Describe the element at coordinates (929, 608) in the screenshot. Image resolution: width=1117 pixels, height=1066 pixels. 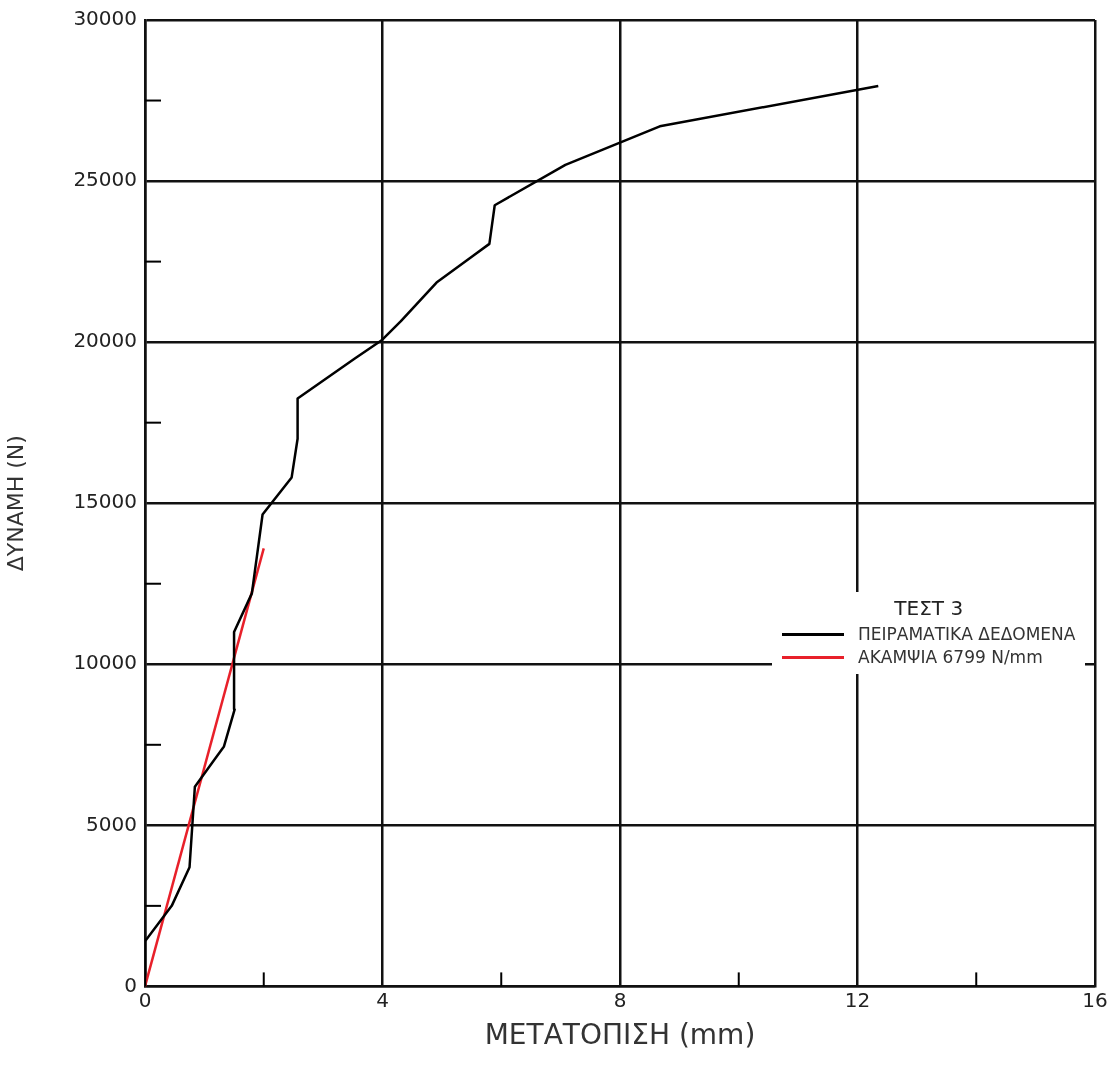
I see `legend-title: ΤΕΣΤ 3` at that location.